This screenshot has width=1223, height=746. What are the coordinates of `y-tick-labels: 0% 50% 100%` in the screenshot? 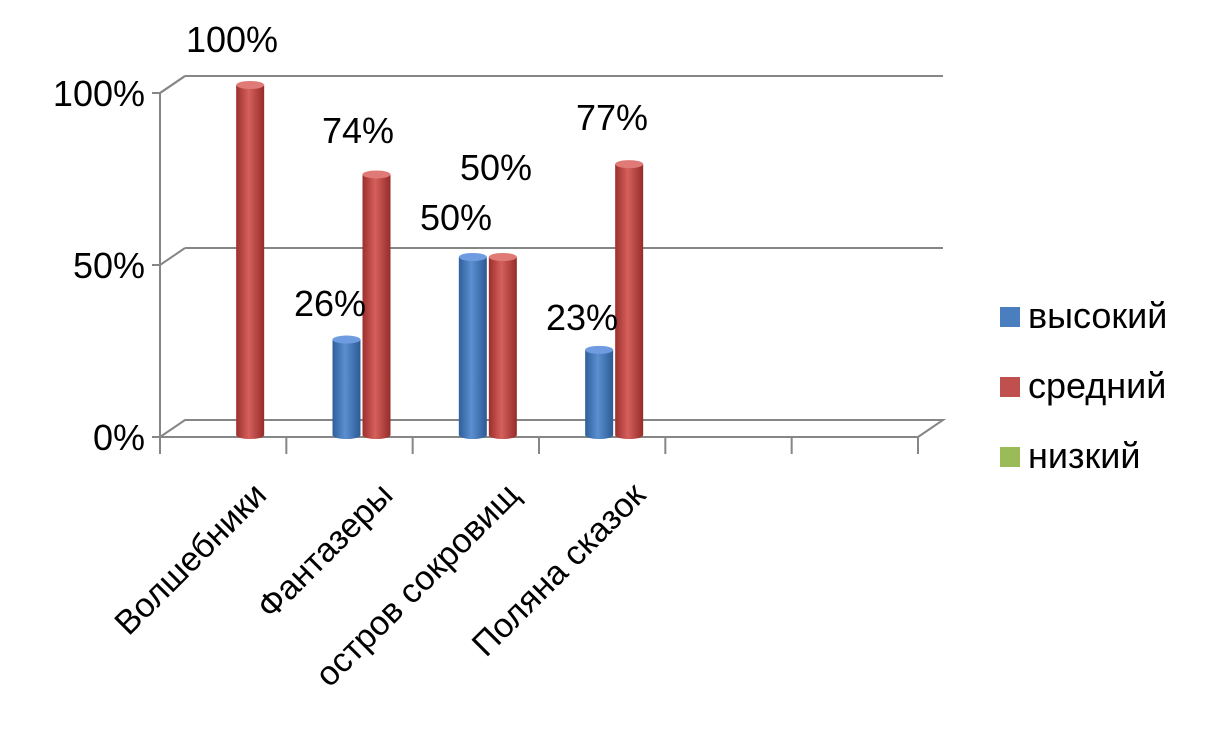 It's located at (99, 265).